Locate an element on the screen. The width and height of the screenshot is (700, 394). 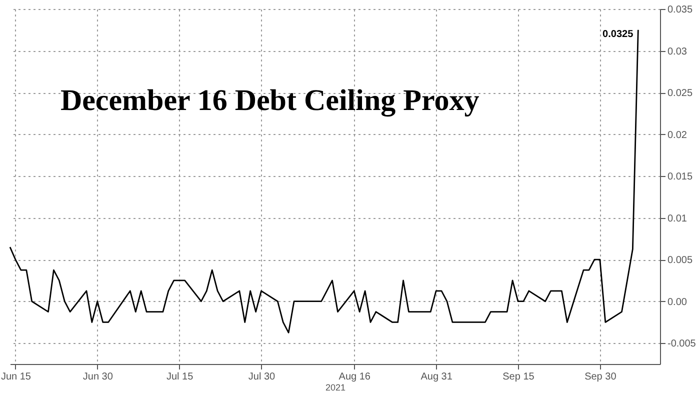
y-tick-label: 0.005 is located at coordinates (680, 260).